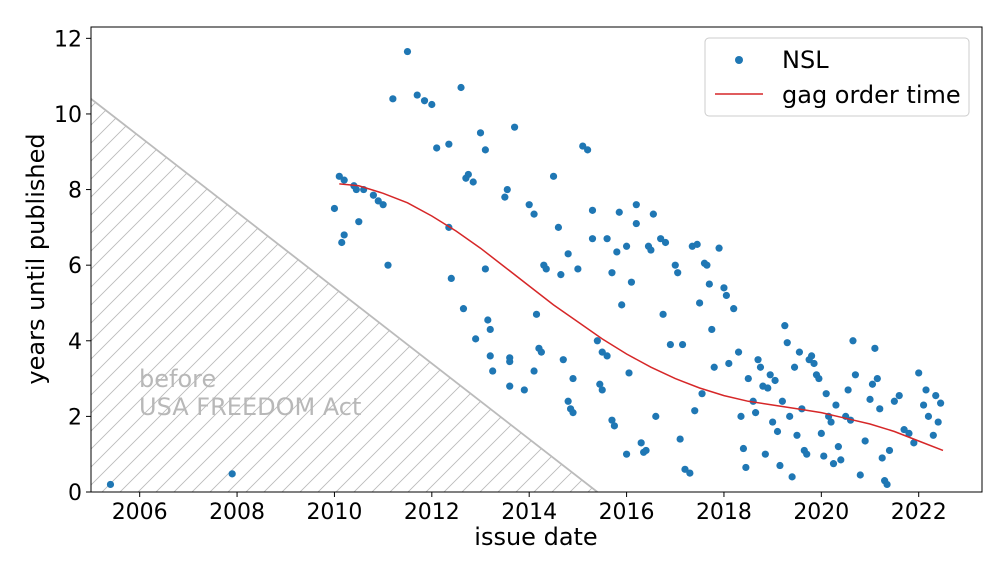 The width and height of the screenshot is (1008, 576). I want to click on x-axis-label: issue date, so click(535, 537).